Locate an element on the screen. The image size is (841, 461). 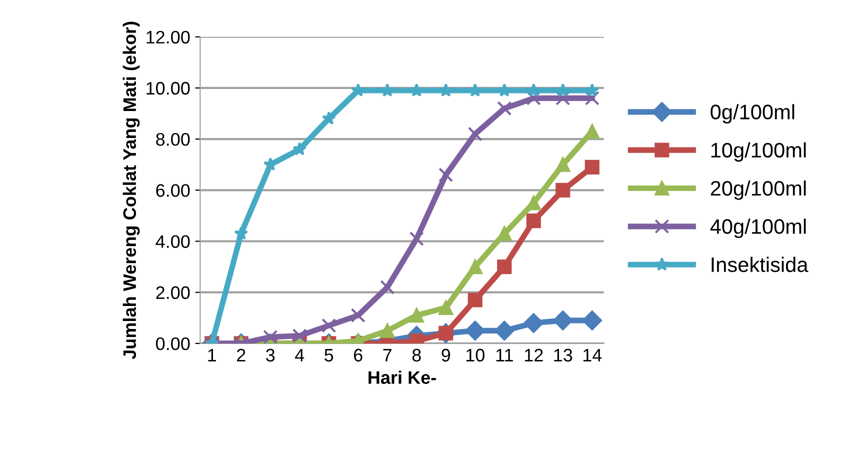
y-tick-label: 4.00 is located at coordinates (173, 241).